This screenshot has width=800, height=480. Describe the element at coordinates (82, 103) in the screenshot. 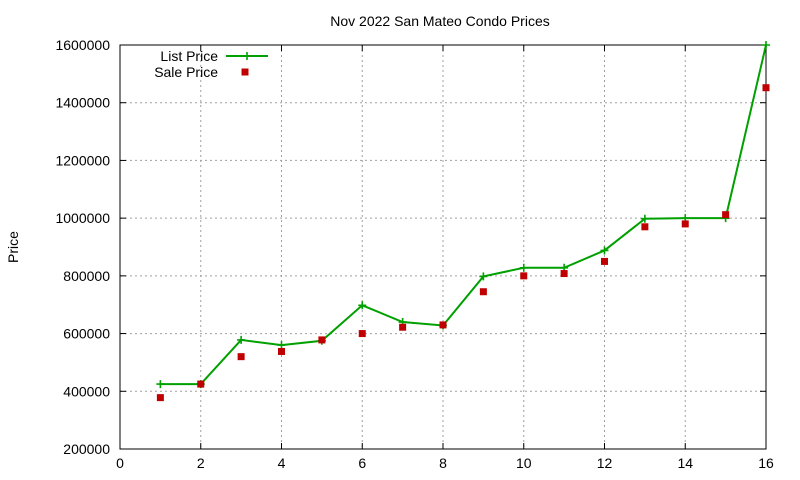

I see `y-tick-label: 1400000` at that location.